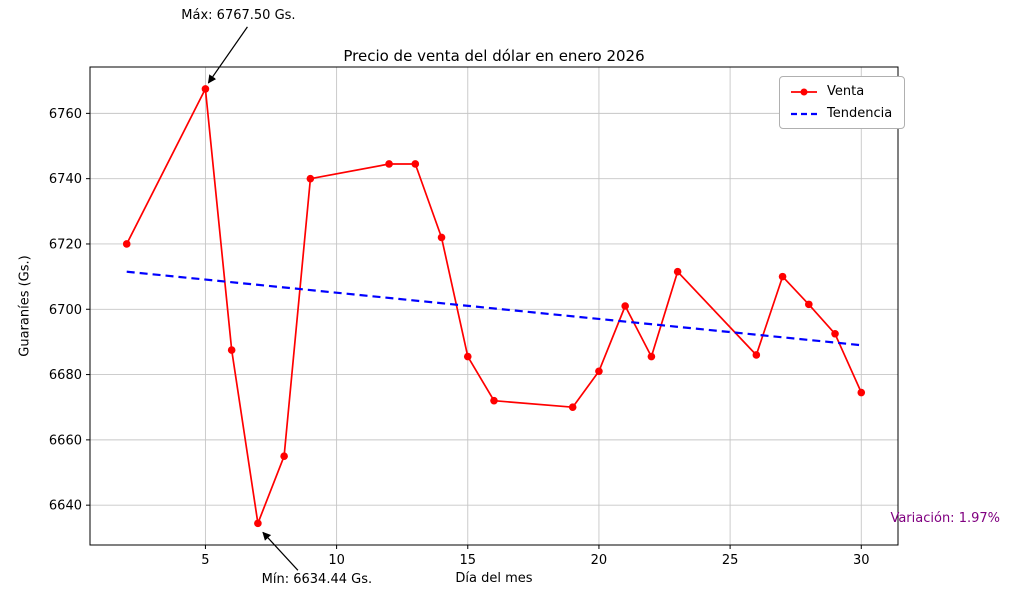  I want to click on legend-label-venta: Venta, so click(846, 91).